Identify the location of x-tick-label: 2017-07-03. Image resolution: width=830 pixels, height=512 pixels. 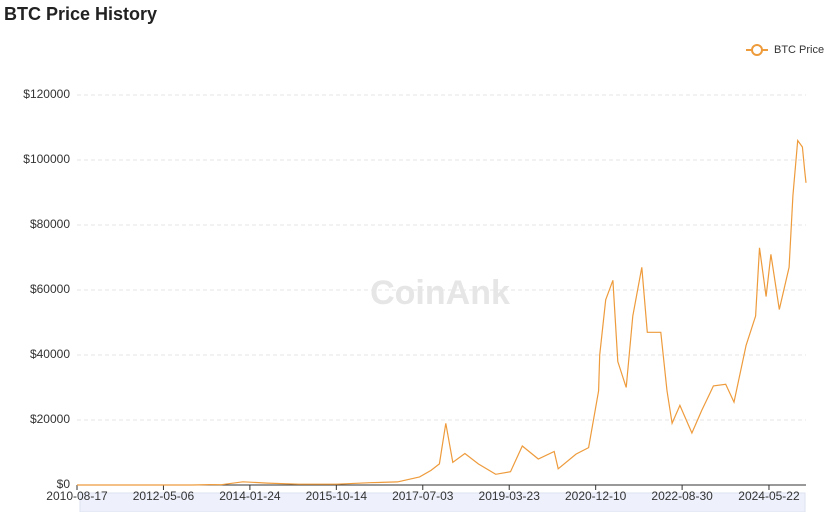
(423, 496).